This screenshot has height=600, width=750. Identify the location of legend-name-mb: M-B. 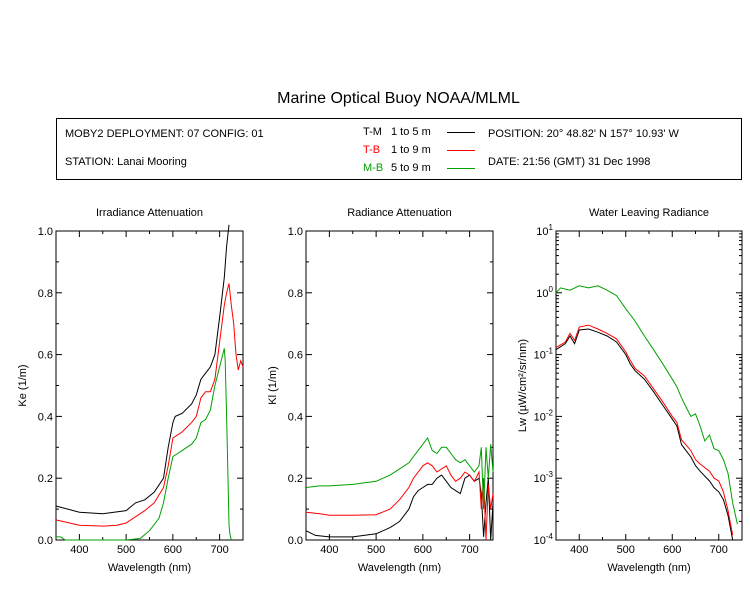
(373, 168).